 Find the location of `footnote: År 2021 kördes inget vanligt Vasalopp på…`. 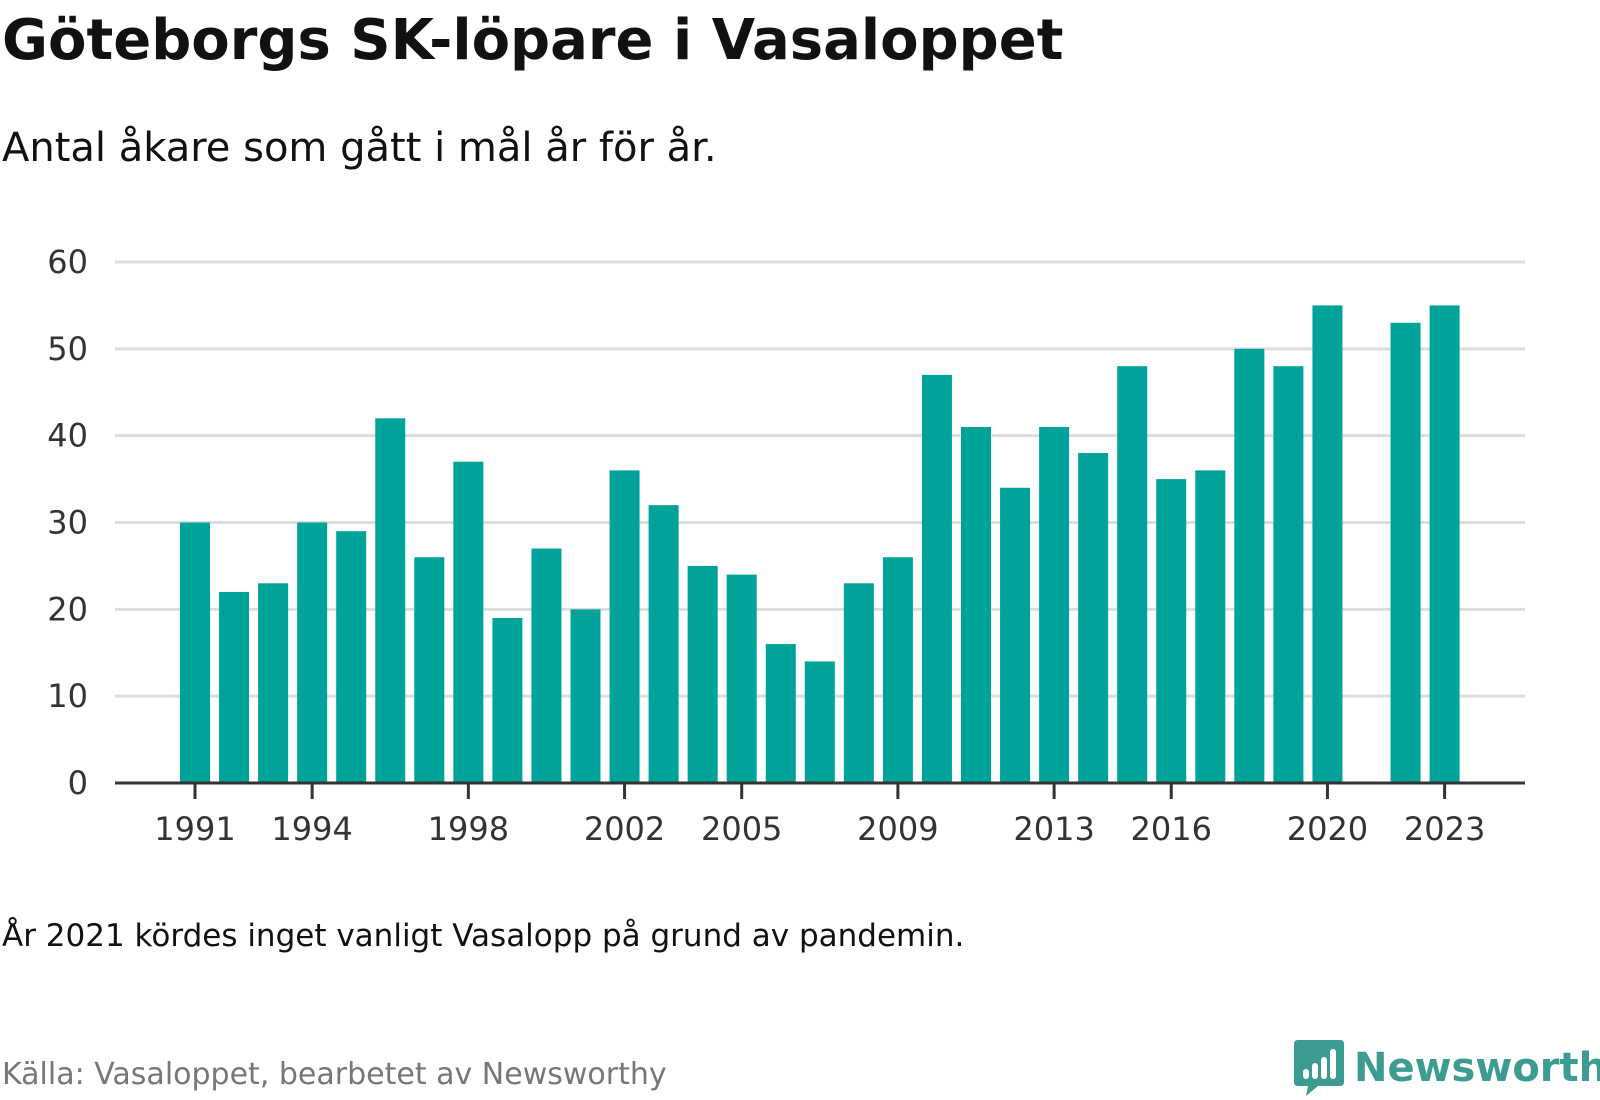

footnote: År 2021 kördes inget vanligt Vasalopp på… is located at coordinates (483, 936).